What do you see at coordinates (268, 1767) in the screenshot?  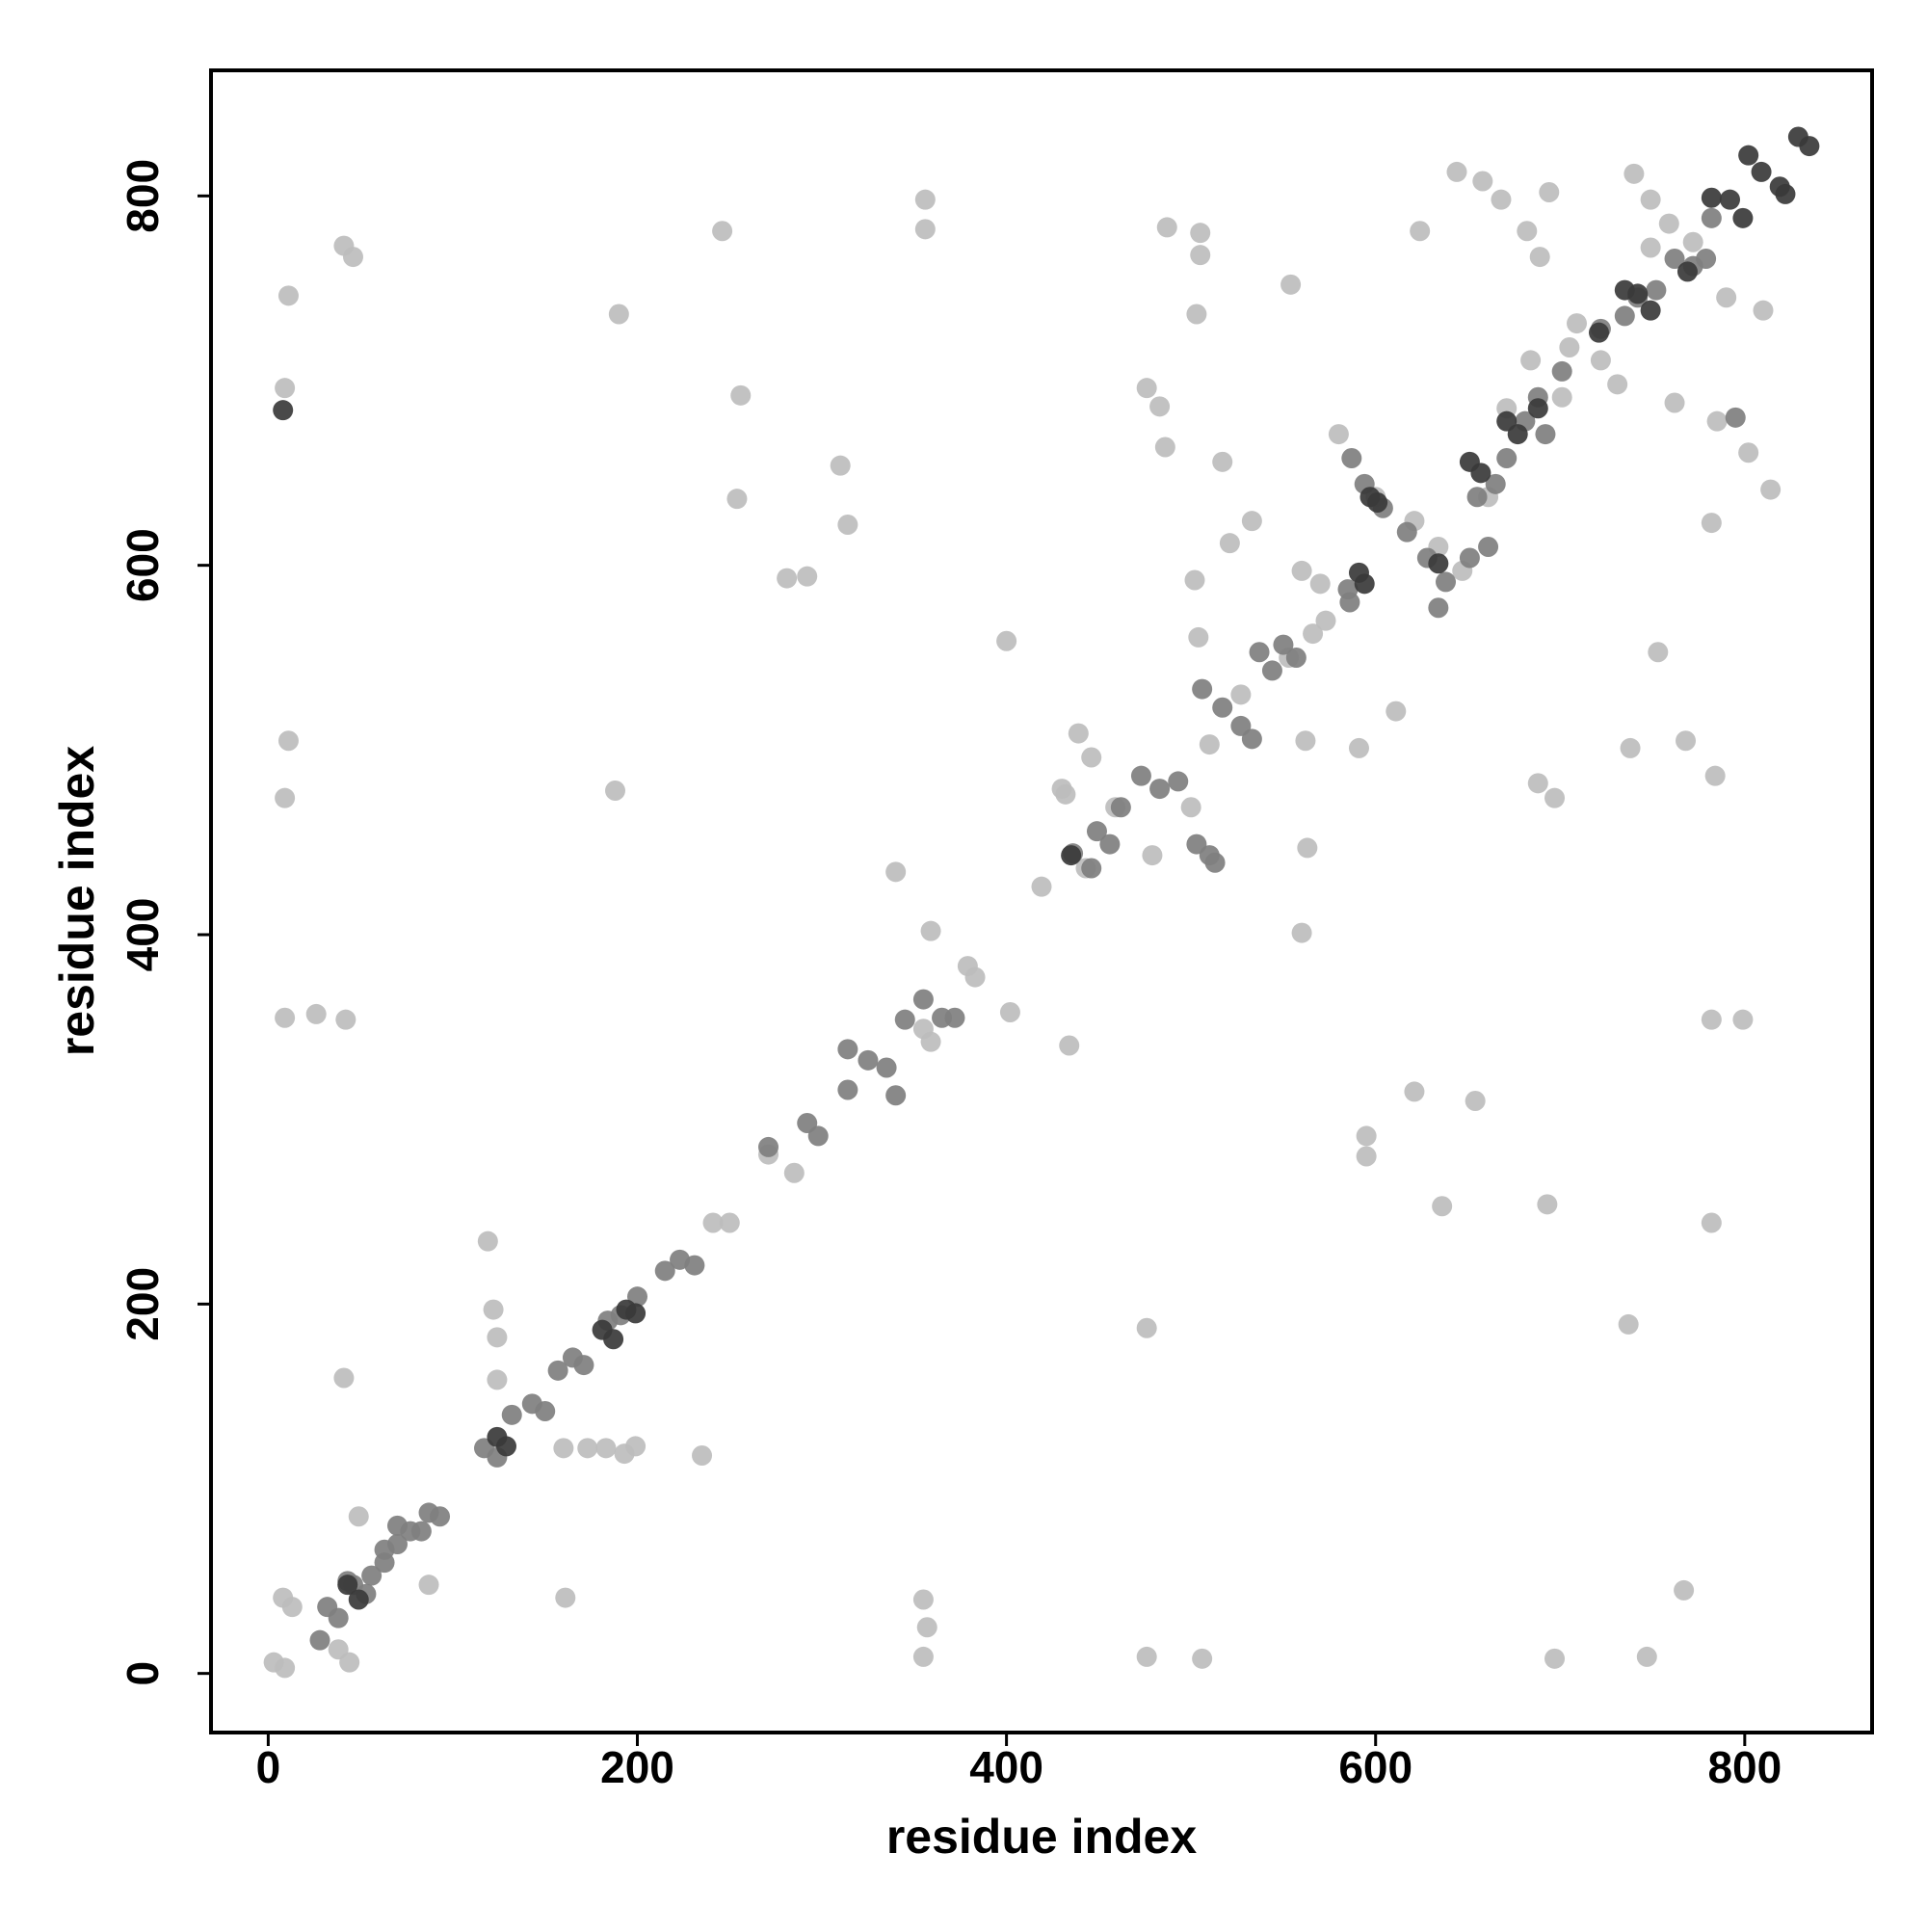 I see `x-tick-label: 0` at bounding box center [268, 1767].